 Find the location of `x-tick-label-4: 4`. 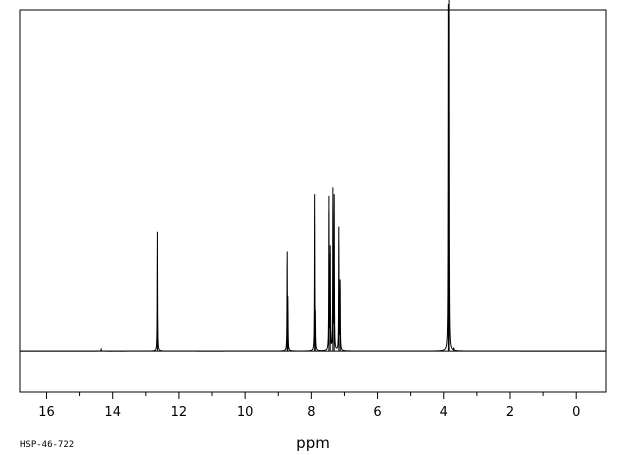

x-tick-label-4: 4 is located at coordinates (444, 412).